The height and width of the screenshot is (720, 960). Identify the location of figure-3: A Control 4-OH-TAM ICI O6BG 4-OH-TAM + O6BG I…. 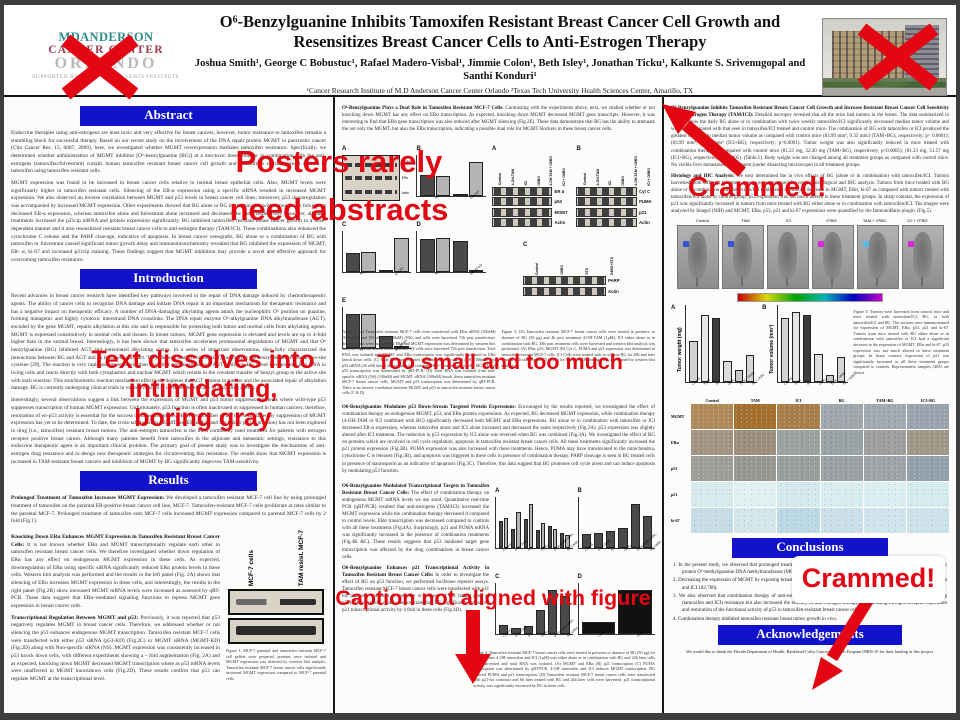
(573, 217).